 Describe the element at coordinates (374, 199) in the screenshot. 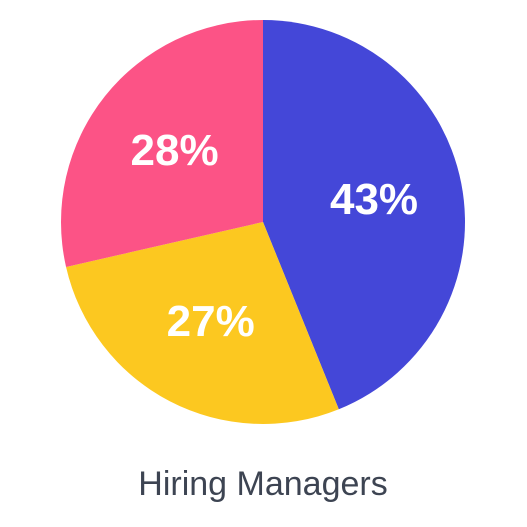

I see `value-label: 43%` at that location.